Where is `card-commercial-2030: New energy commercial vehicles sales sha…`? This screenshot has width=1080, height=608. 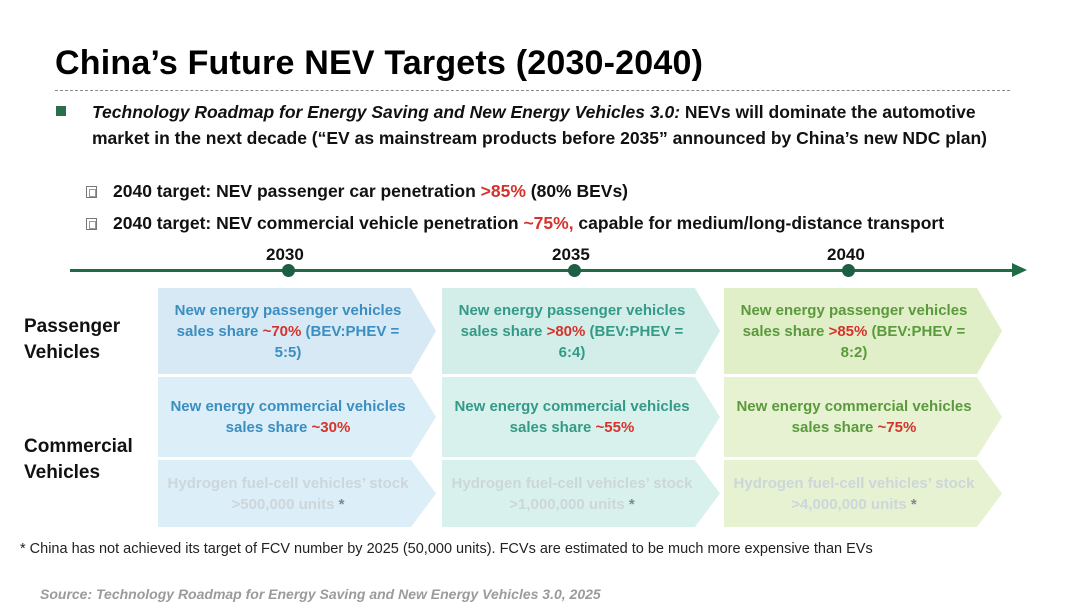
card-commercial-2030: New energy commercial vehicles sales sha… is located at coordinates (297, 417).